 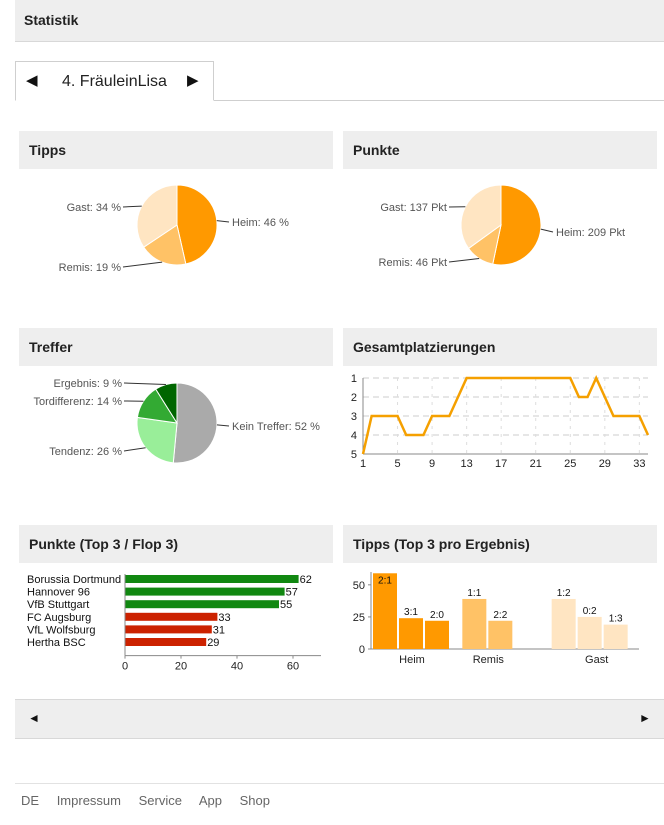 What do you see at coordinates (94, 208) in the screenshot?
I see `pie-label: Gast: 34 %` at bounding box center [94, 208].